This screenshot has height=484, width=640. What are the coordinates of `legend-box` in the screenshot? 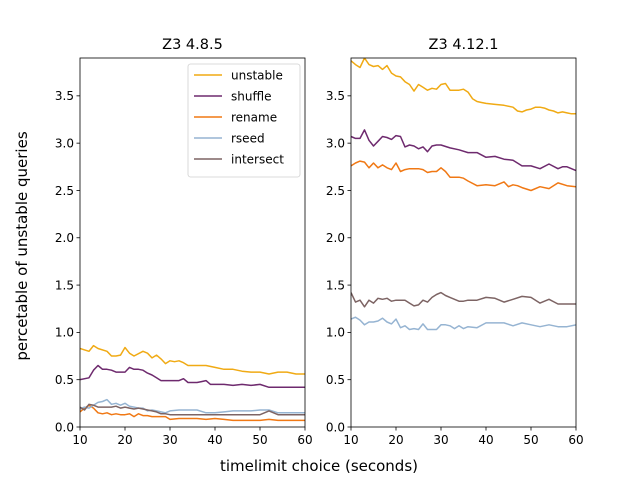 It's located at (244, 120).